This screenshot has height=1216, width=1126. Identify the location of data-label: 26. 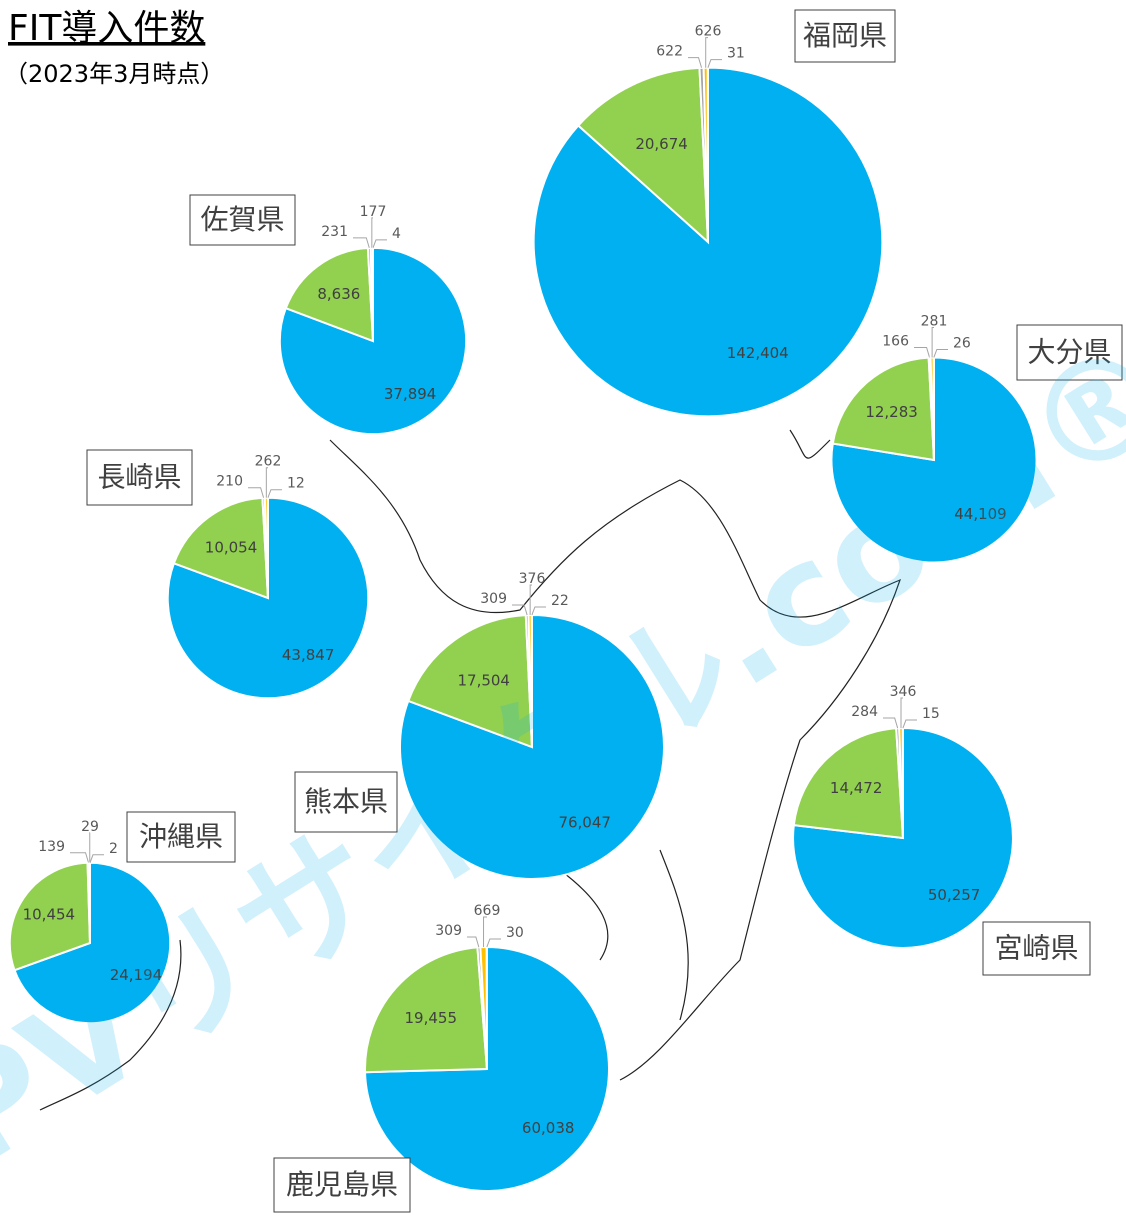
(962, 343).